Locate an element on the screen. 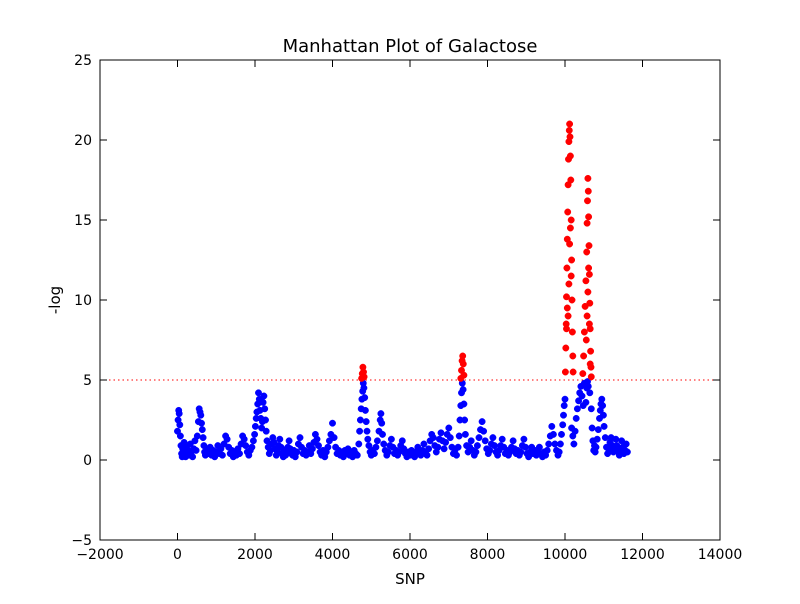 This screenshot has height=604, width=800. x-tick-label: 2000 is located at coordinates (255, 555).